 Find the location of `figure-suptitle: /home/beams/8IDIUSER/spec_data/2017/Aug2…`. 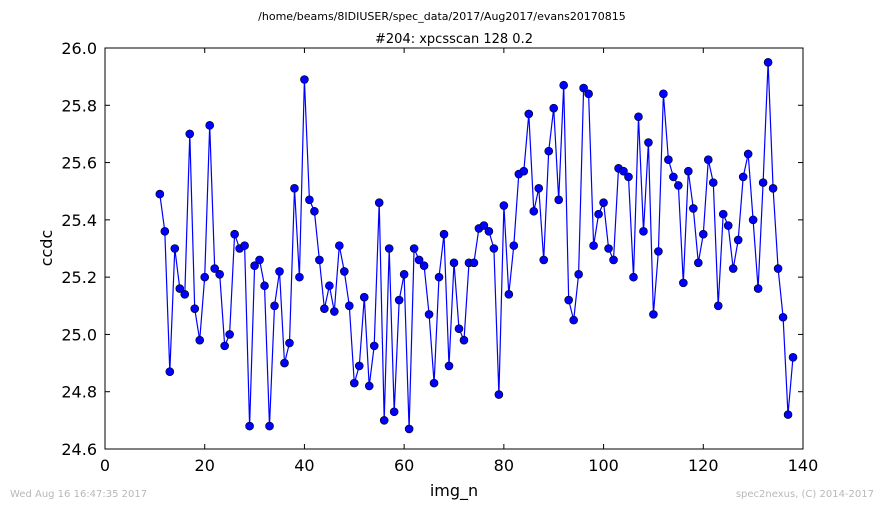

figure-suptitle: /home/beams/8IDIUSER/spec_data/2017/Aug2… is located at coordinates (442, 16).